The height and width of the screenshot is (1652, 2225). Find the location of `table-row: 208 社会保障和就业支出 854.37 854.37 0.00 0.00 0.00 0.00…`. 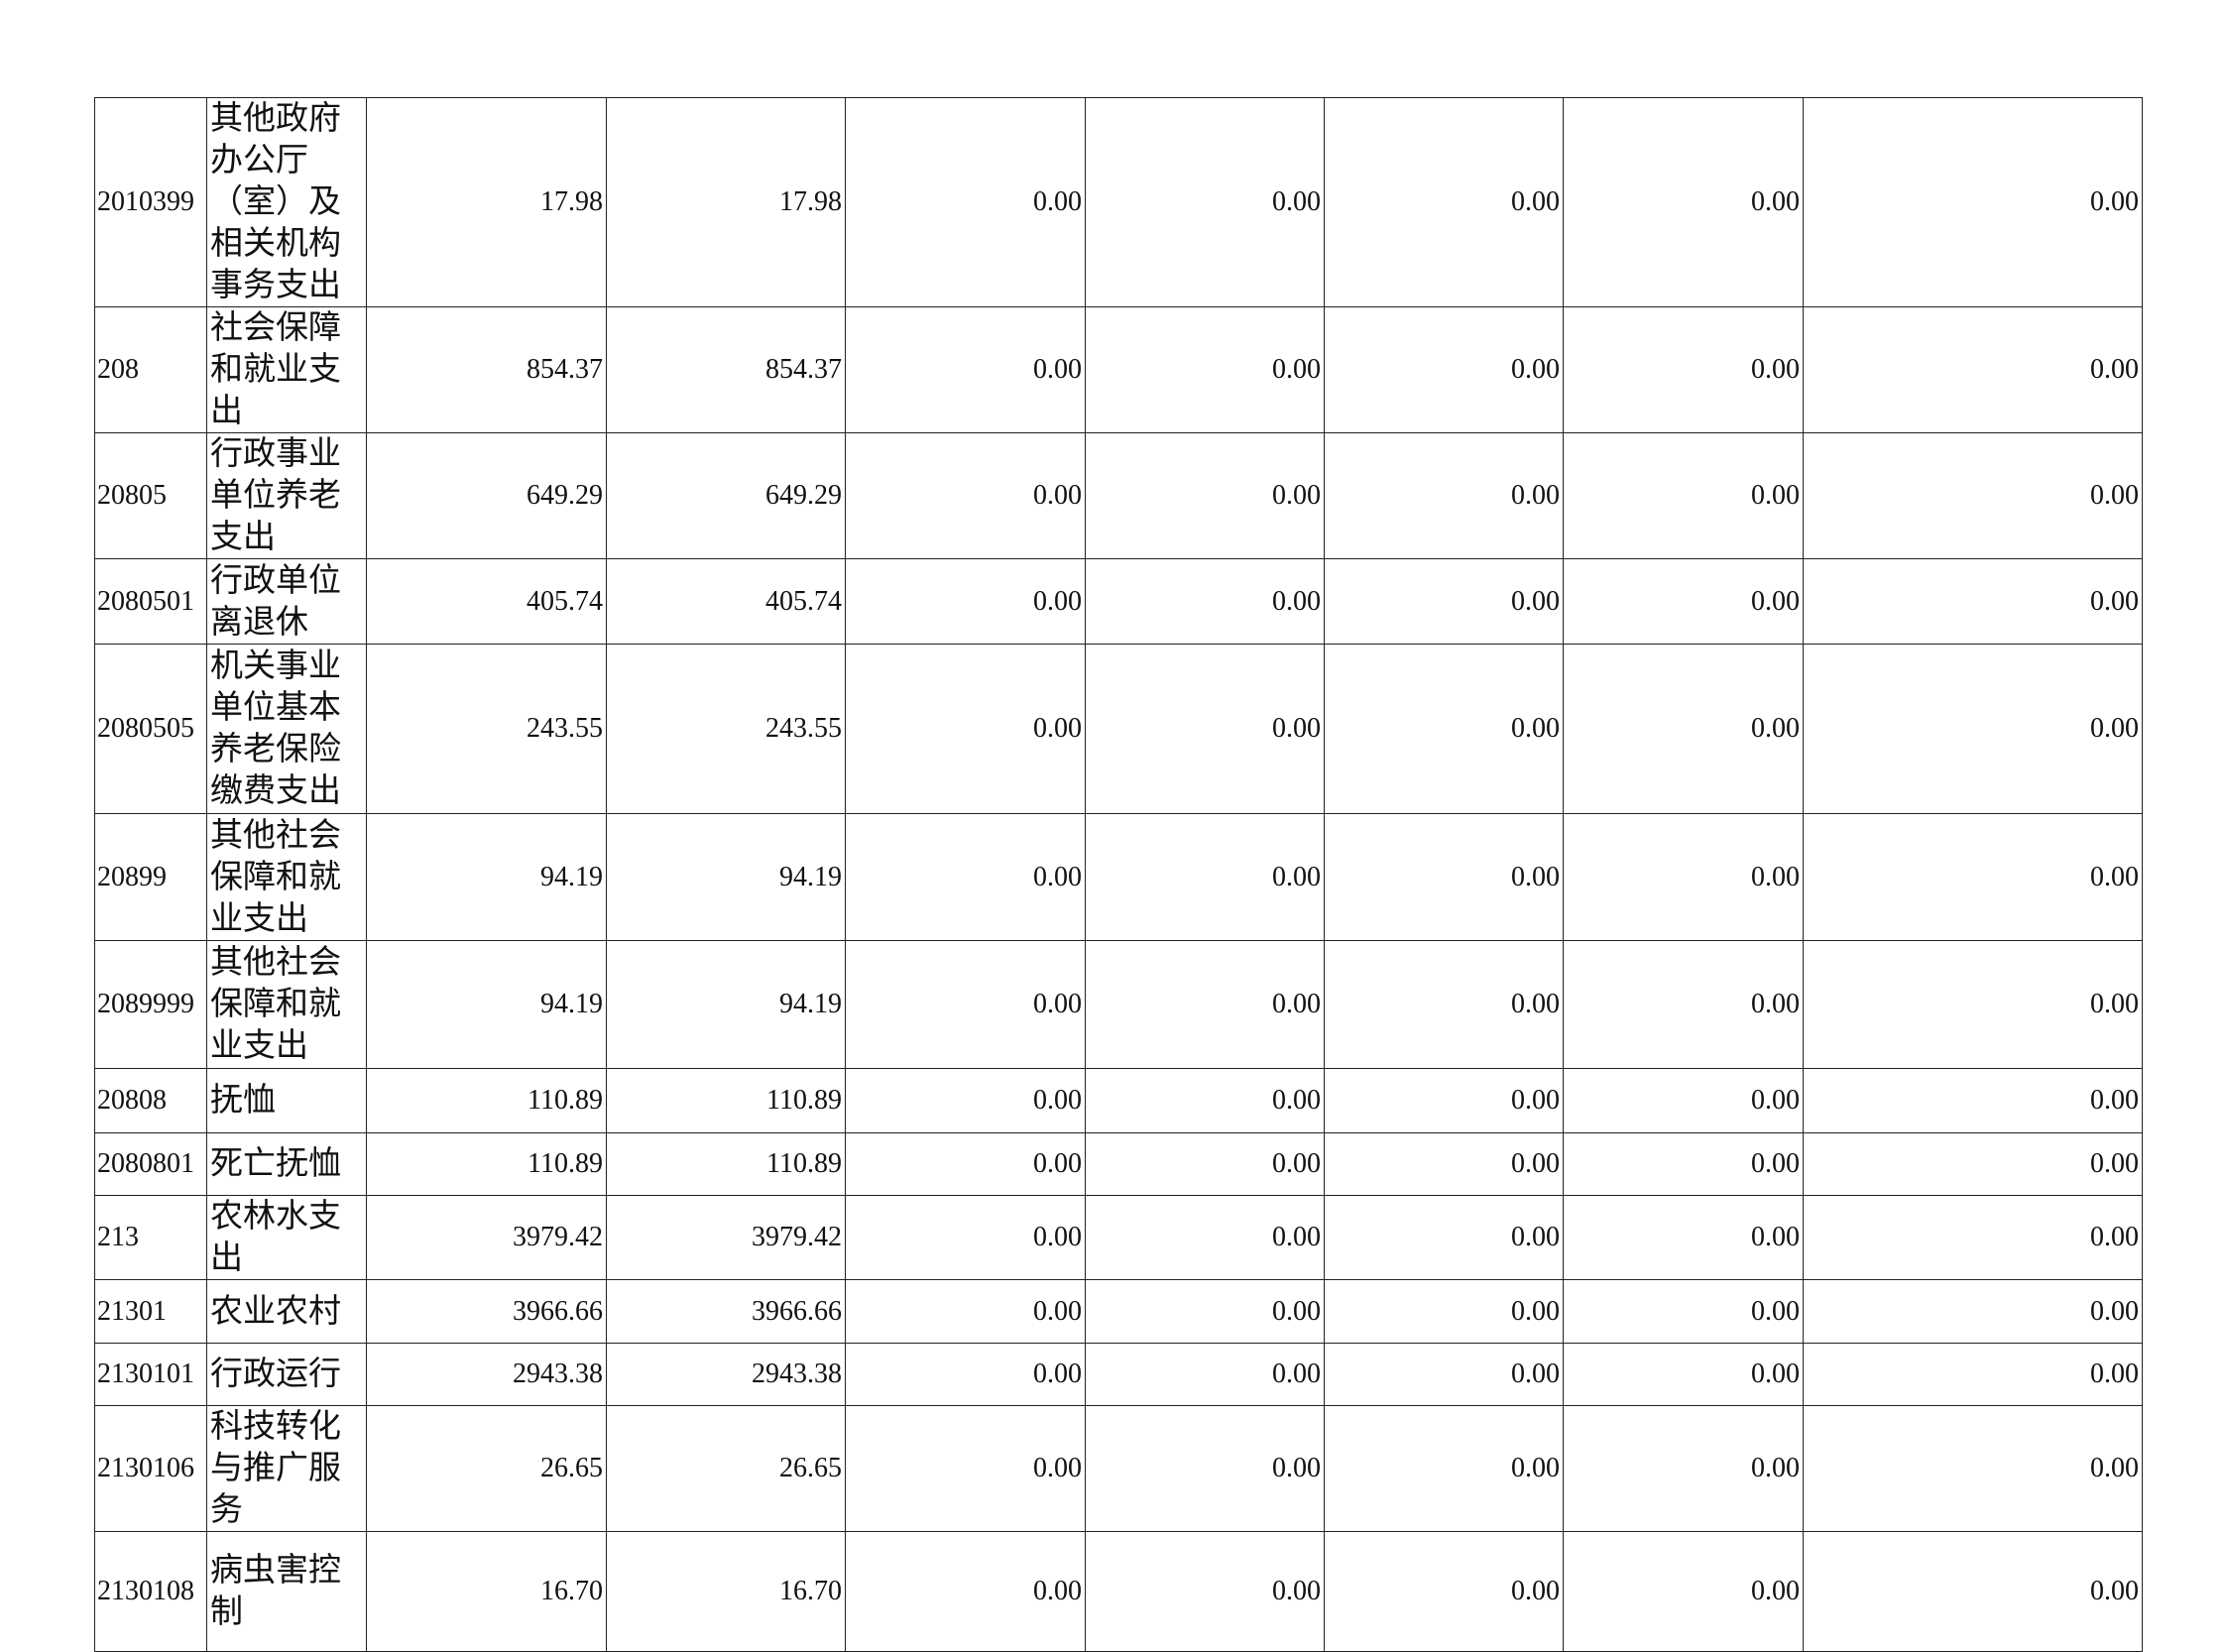

table-row: 208 社会保障和就业支出 854.37 854.37 0.00 0.00 0.00 0.00… is located at coordinates (1118, 369).